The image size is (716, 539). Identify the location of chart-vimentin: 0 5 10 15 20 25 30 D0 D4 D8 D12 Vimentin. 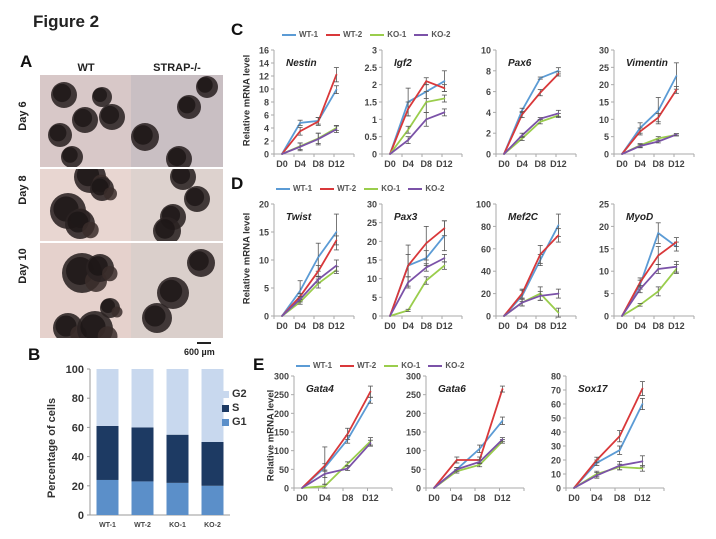
(647, 107).